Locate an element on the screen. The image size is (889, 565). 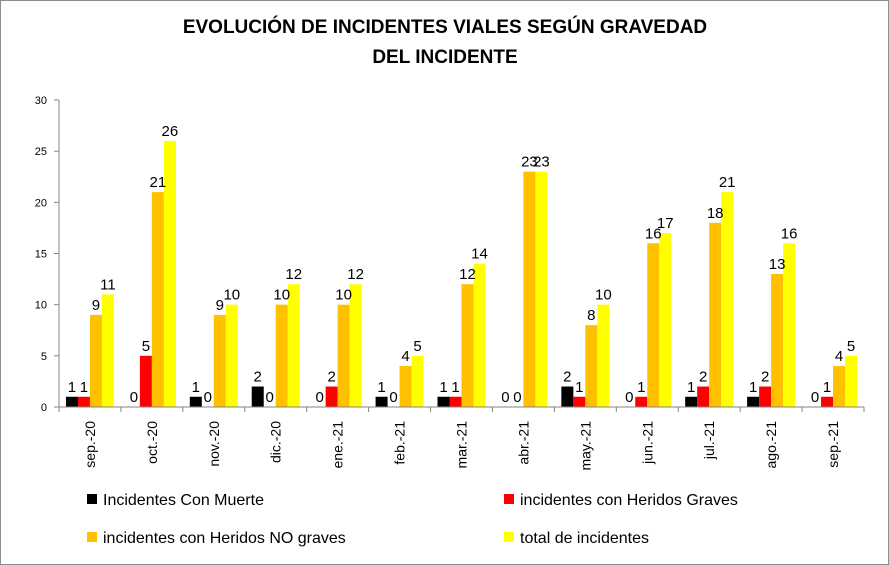
data-label: 14 is located at coordinates (479, 254).